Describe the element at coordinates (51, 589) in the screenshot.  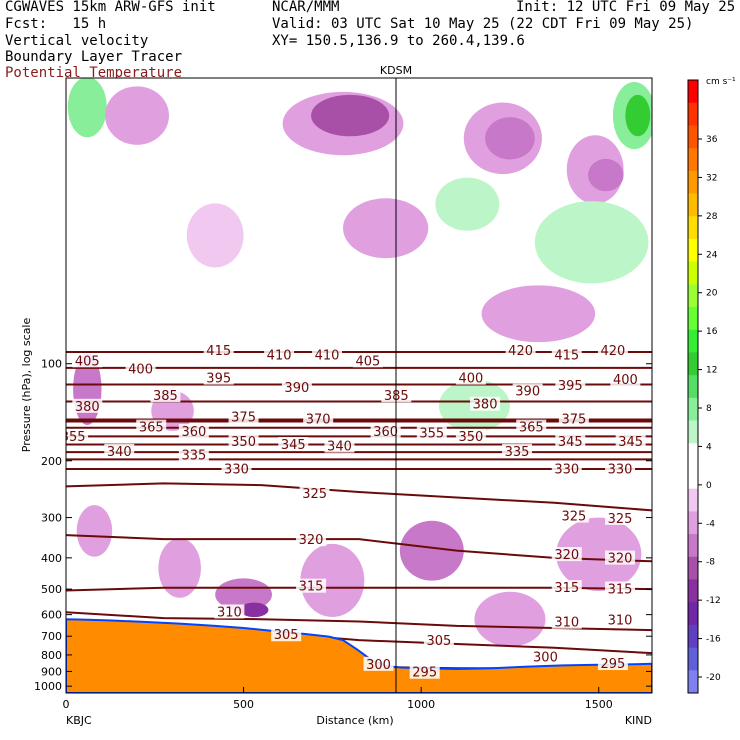
I see `y-tick-label-500: 500` at that location.